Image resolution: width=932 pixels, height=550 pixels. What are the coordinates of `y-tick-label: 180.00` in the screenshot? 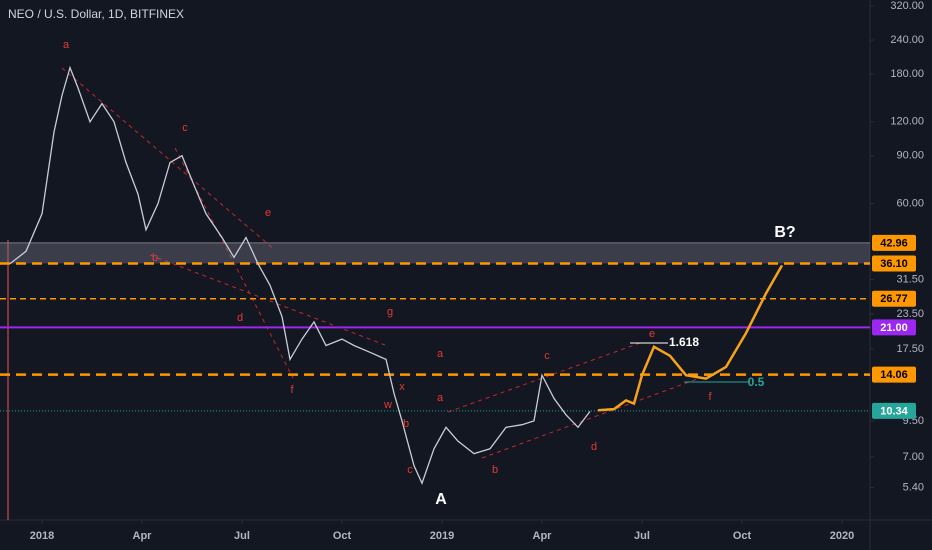 It's located at (907, 74).